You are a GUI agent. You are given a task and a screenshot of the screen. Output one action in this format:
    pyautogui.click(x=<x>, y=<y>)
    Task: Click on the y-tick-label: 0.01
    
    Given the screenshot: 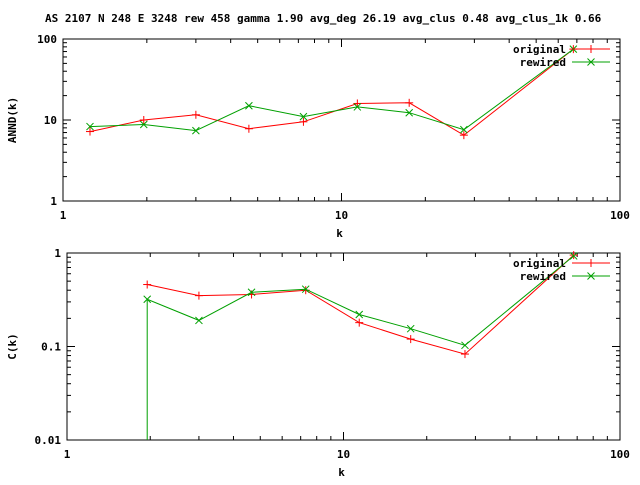 What is the action you would take?
    pyautogui.click(x=48, y=440)
    